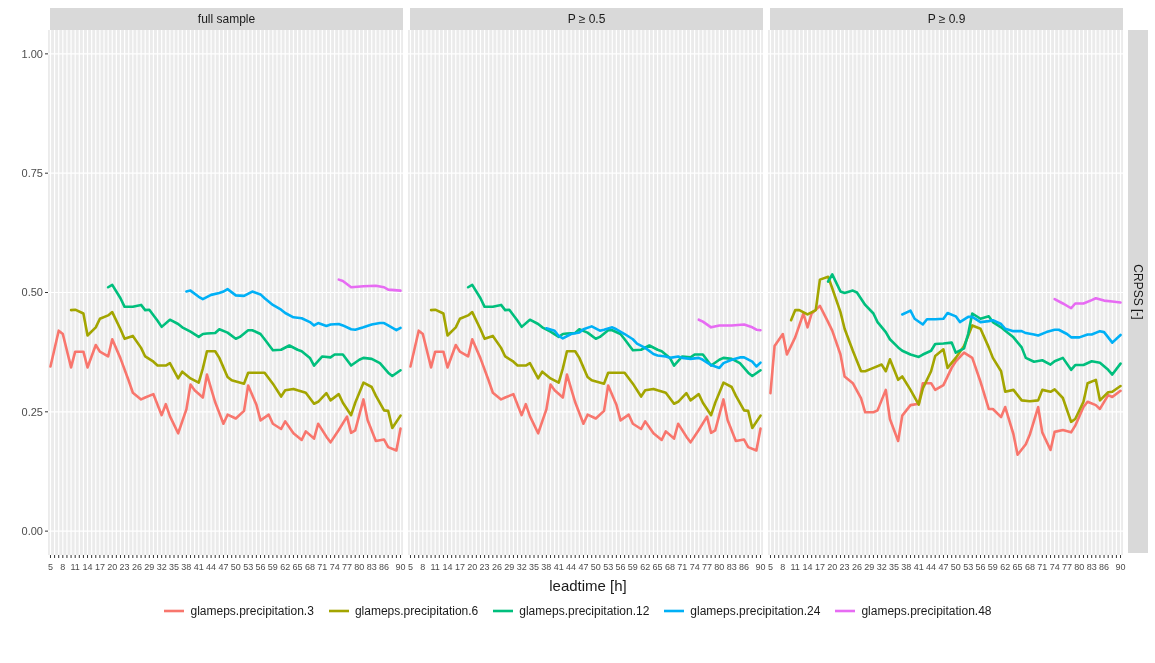  Describe the element at coordinates (1138, 291) in the screenshot. I see `y-axis-title: CRPSS [-]` at that location.